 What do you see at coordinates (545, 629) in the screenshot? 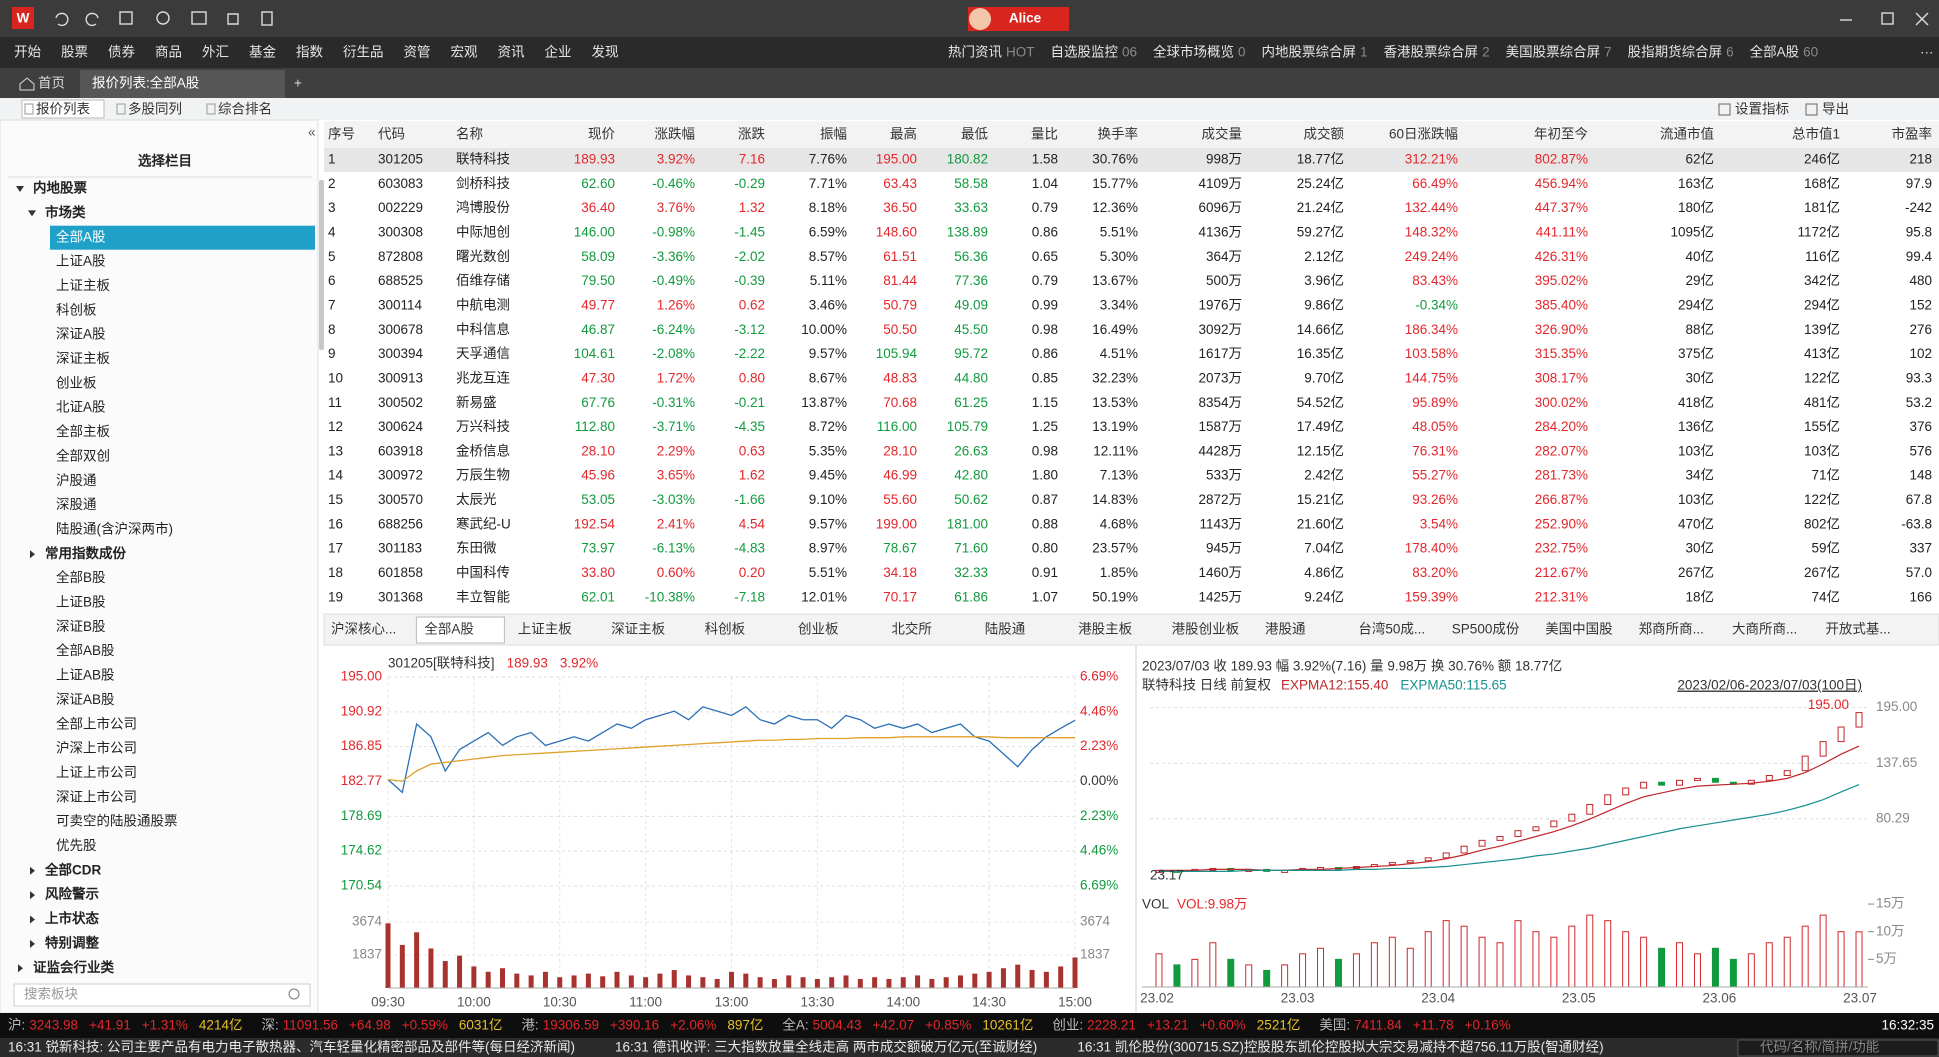
I see `board-tab: 上证主板` at bounding box center [545, 629].